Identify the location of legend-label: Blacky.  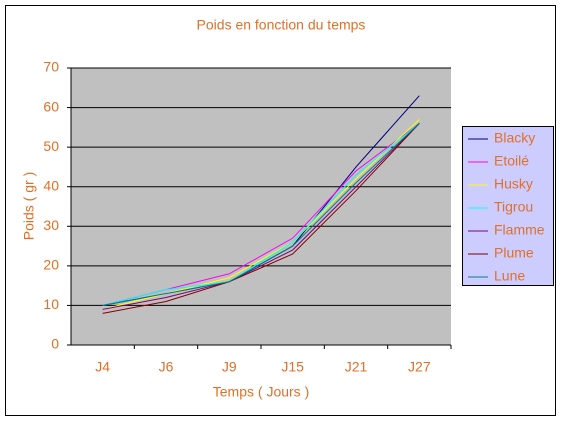
(514, 138).